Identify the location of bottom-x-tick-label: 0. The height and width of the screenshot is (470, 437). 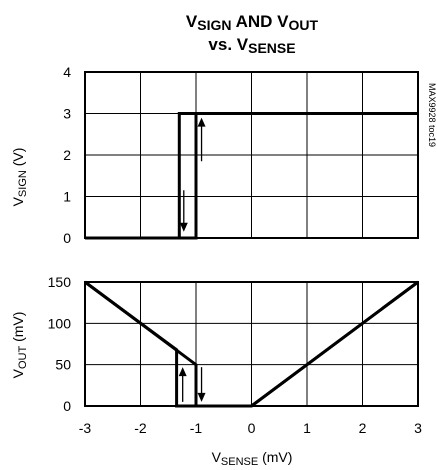
(252, 428).